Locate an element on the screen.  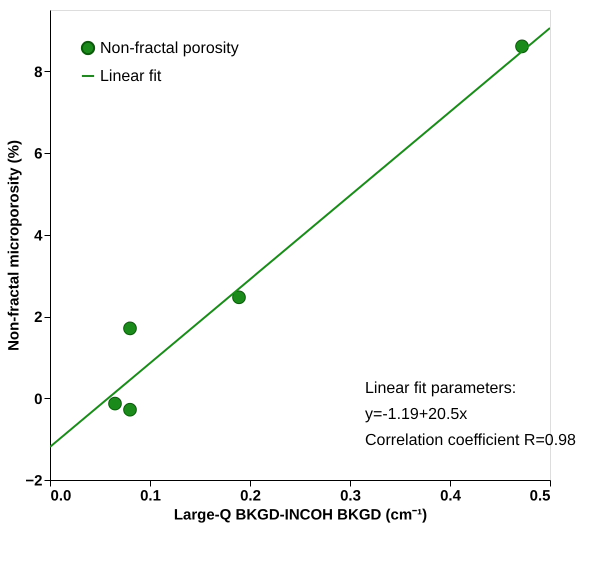
x-tick-label: 0.1 is located at coordinates (150, 496).